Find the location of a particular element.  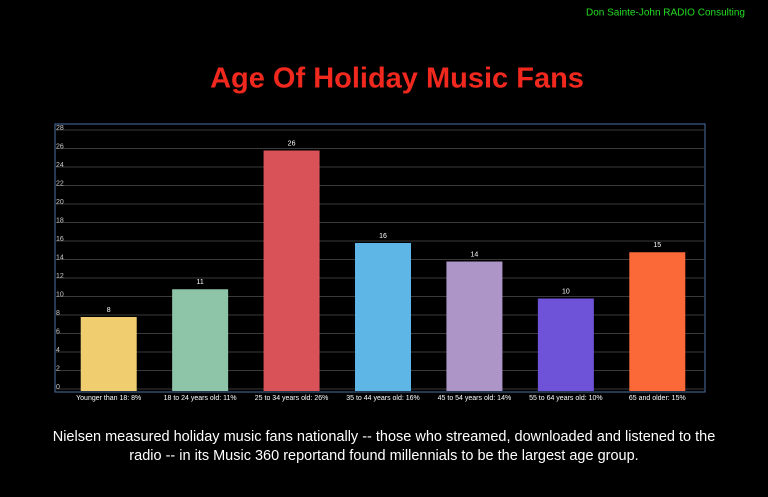

value-label: 15 is located at coordinates (657, 245).